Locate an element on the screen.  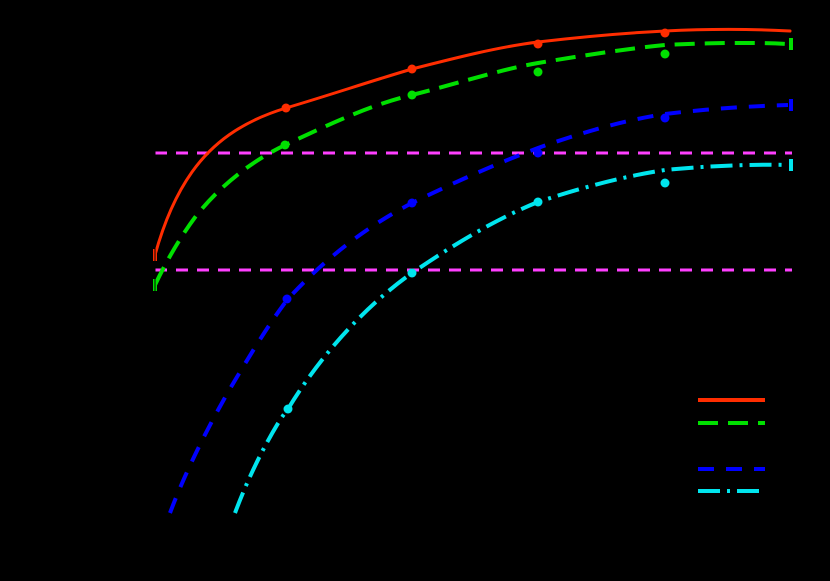
legend-background is located at coordinates (750, 445).